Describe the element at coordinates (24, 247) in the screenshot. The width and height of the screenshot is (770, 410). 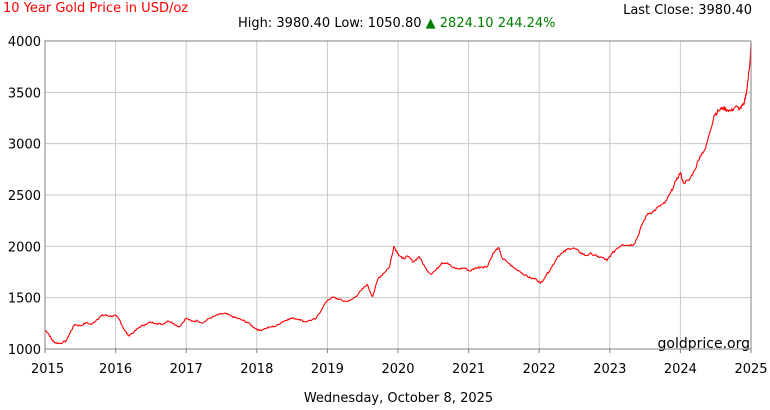
I see `y-tick-label: 2000` at that location.